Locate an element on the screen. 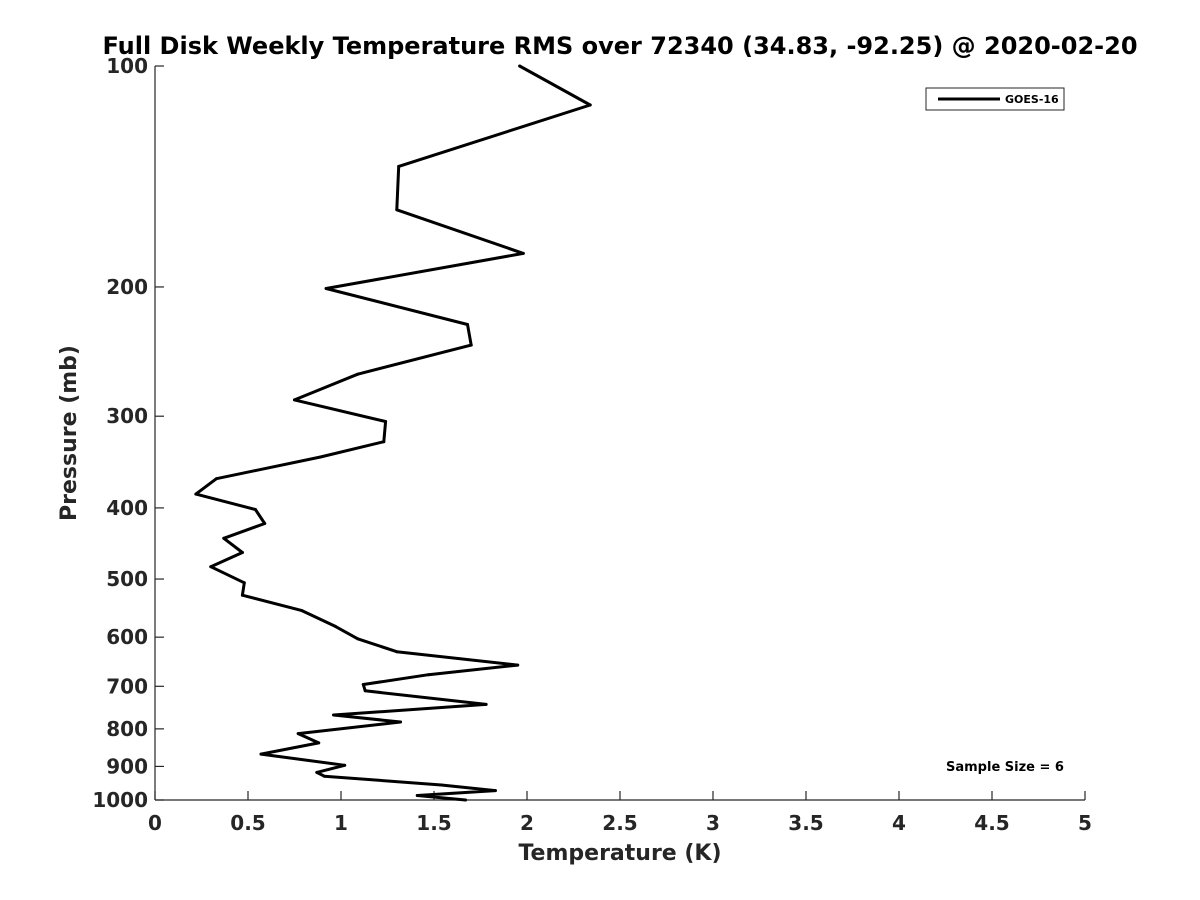 This screenshot has height=900, width=1200. y-tick-label: 200 is located at coordinates (127, 287).